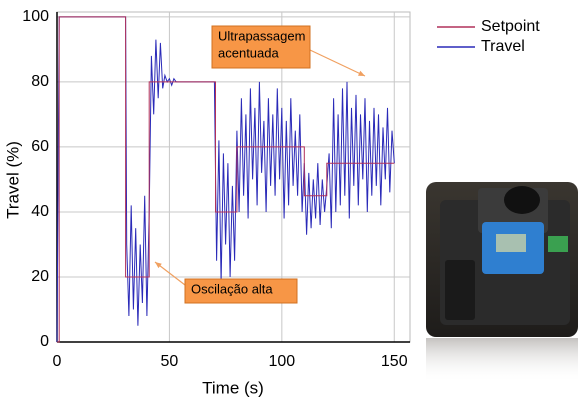 The image size is (579, 410). What do you see at coordinates (233, 387) in the screenshot?
I see `x-axis-label: Time (s)` at bounding box center [233, 387].